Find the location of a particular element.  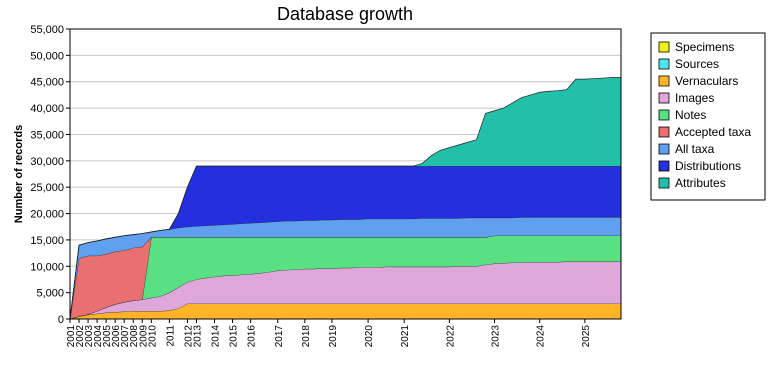

x-tick-label: 2002 is located at coordinates (80, 336).